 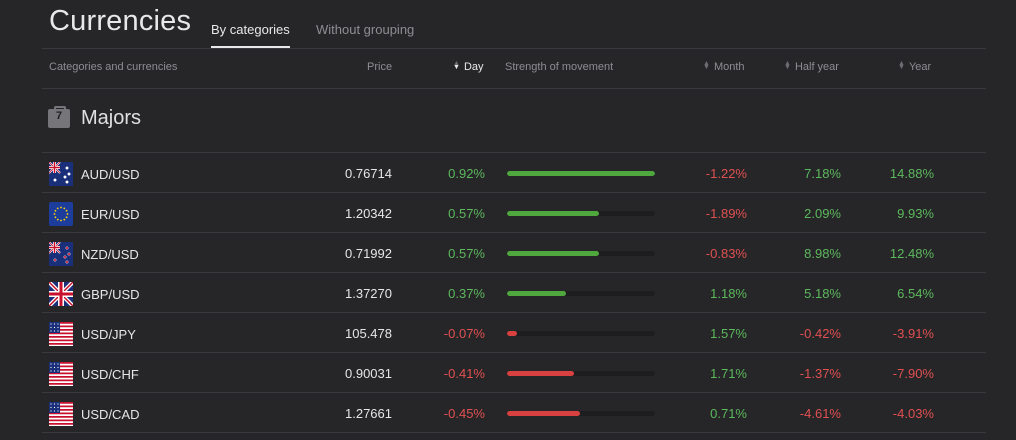 I want to click on table-row: NZD/USD 0.71992 0.57% -0.83% 8.98% 12.48%, so click(x=514, y=253).